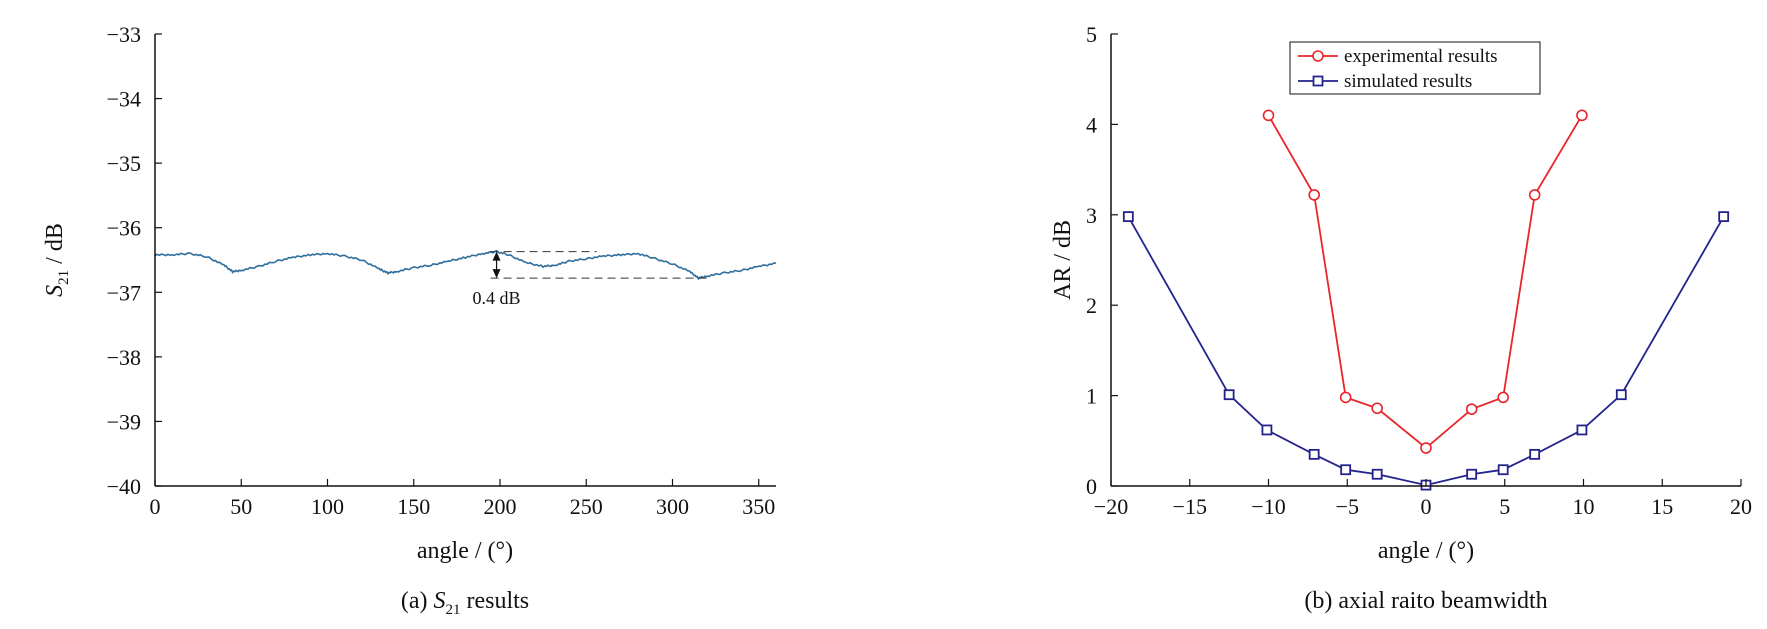 The height and width of the screenshot is (629, 1767). Describe the element at coordinates (1091, 215) in the screenshot. I see `b-y-tick-label: 3` at that location.